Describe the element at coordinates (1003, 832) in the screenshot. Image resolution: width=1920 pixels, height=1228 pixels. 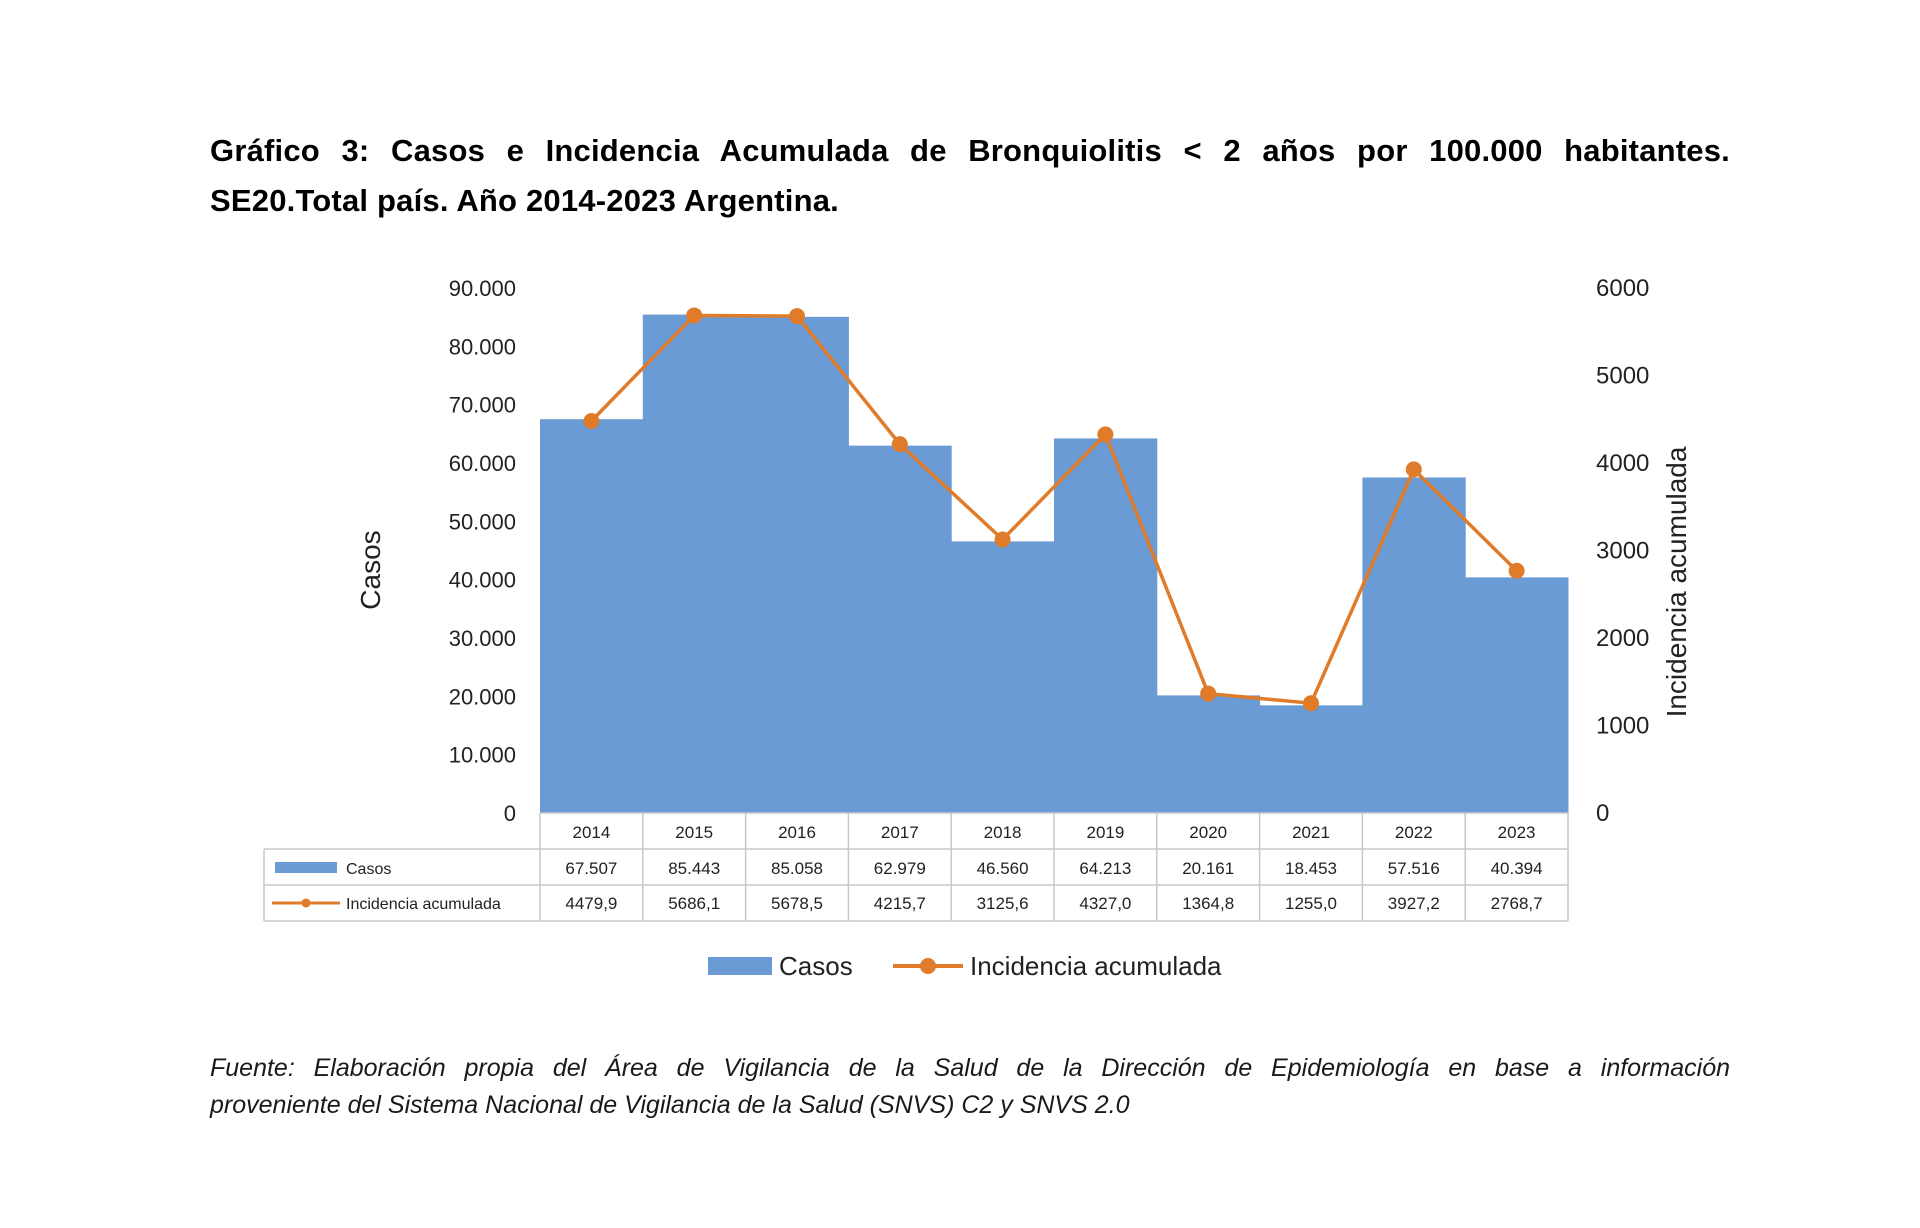
I see `x-tick-label: 2018` at that location.